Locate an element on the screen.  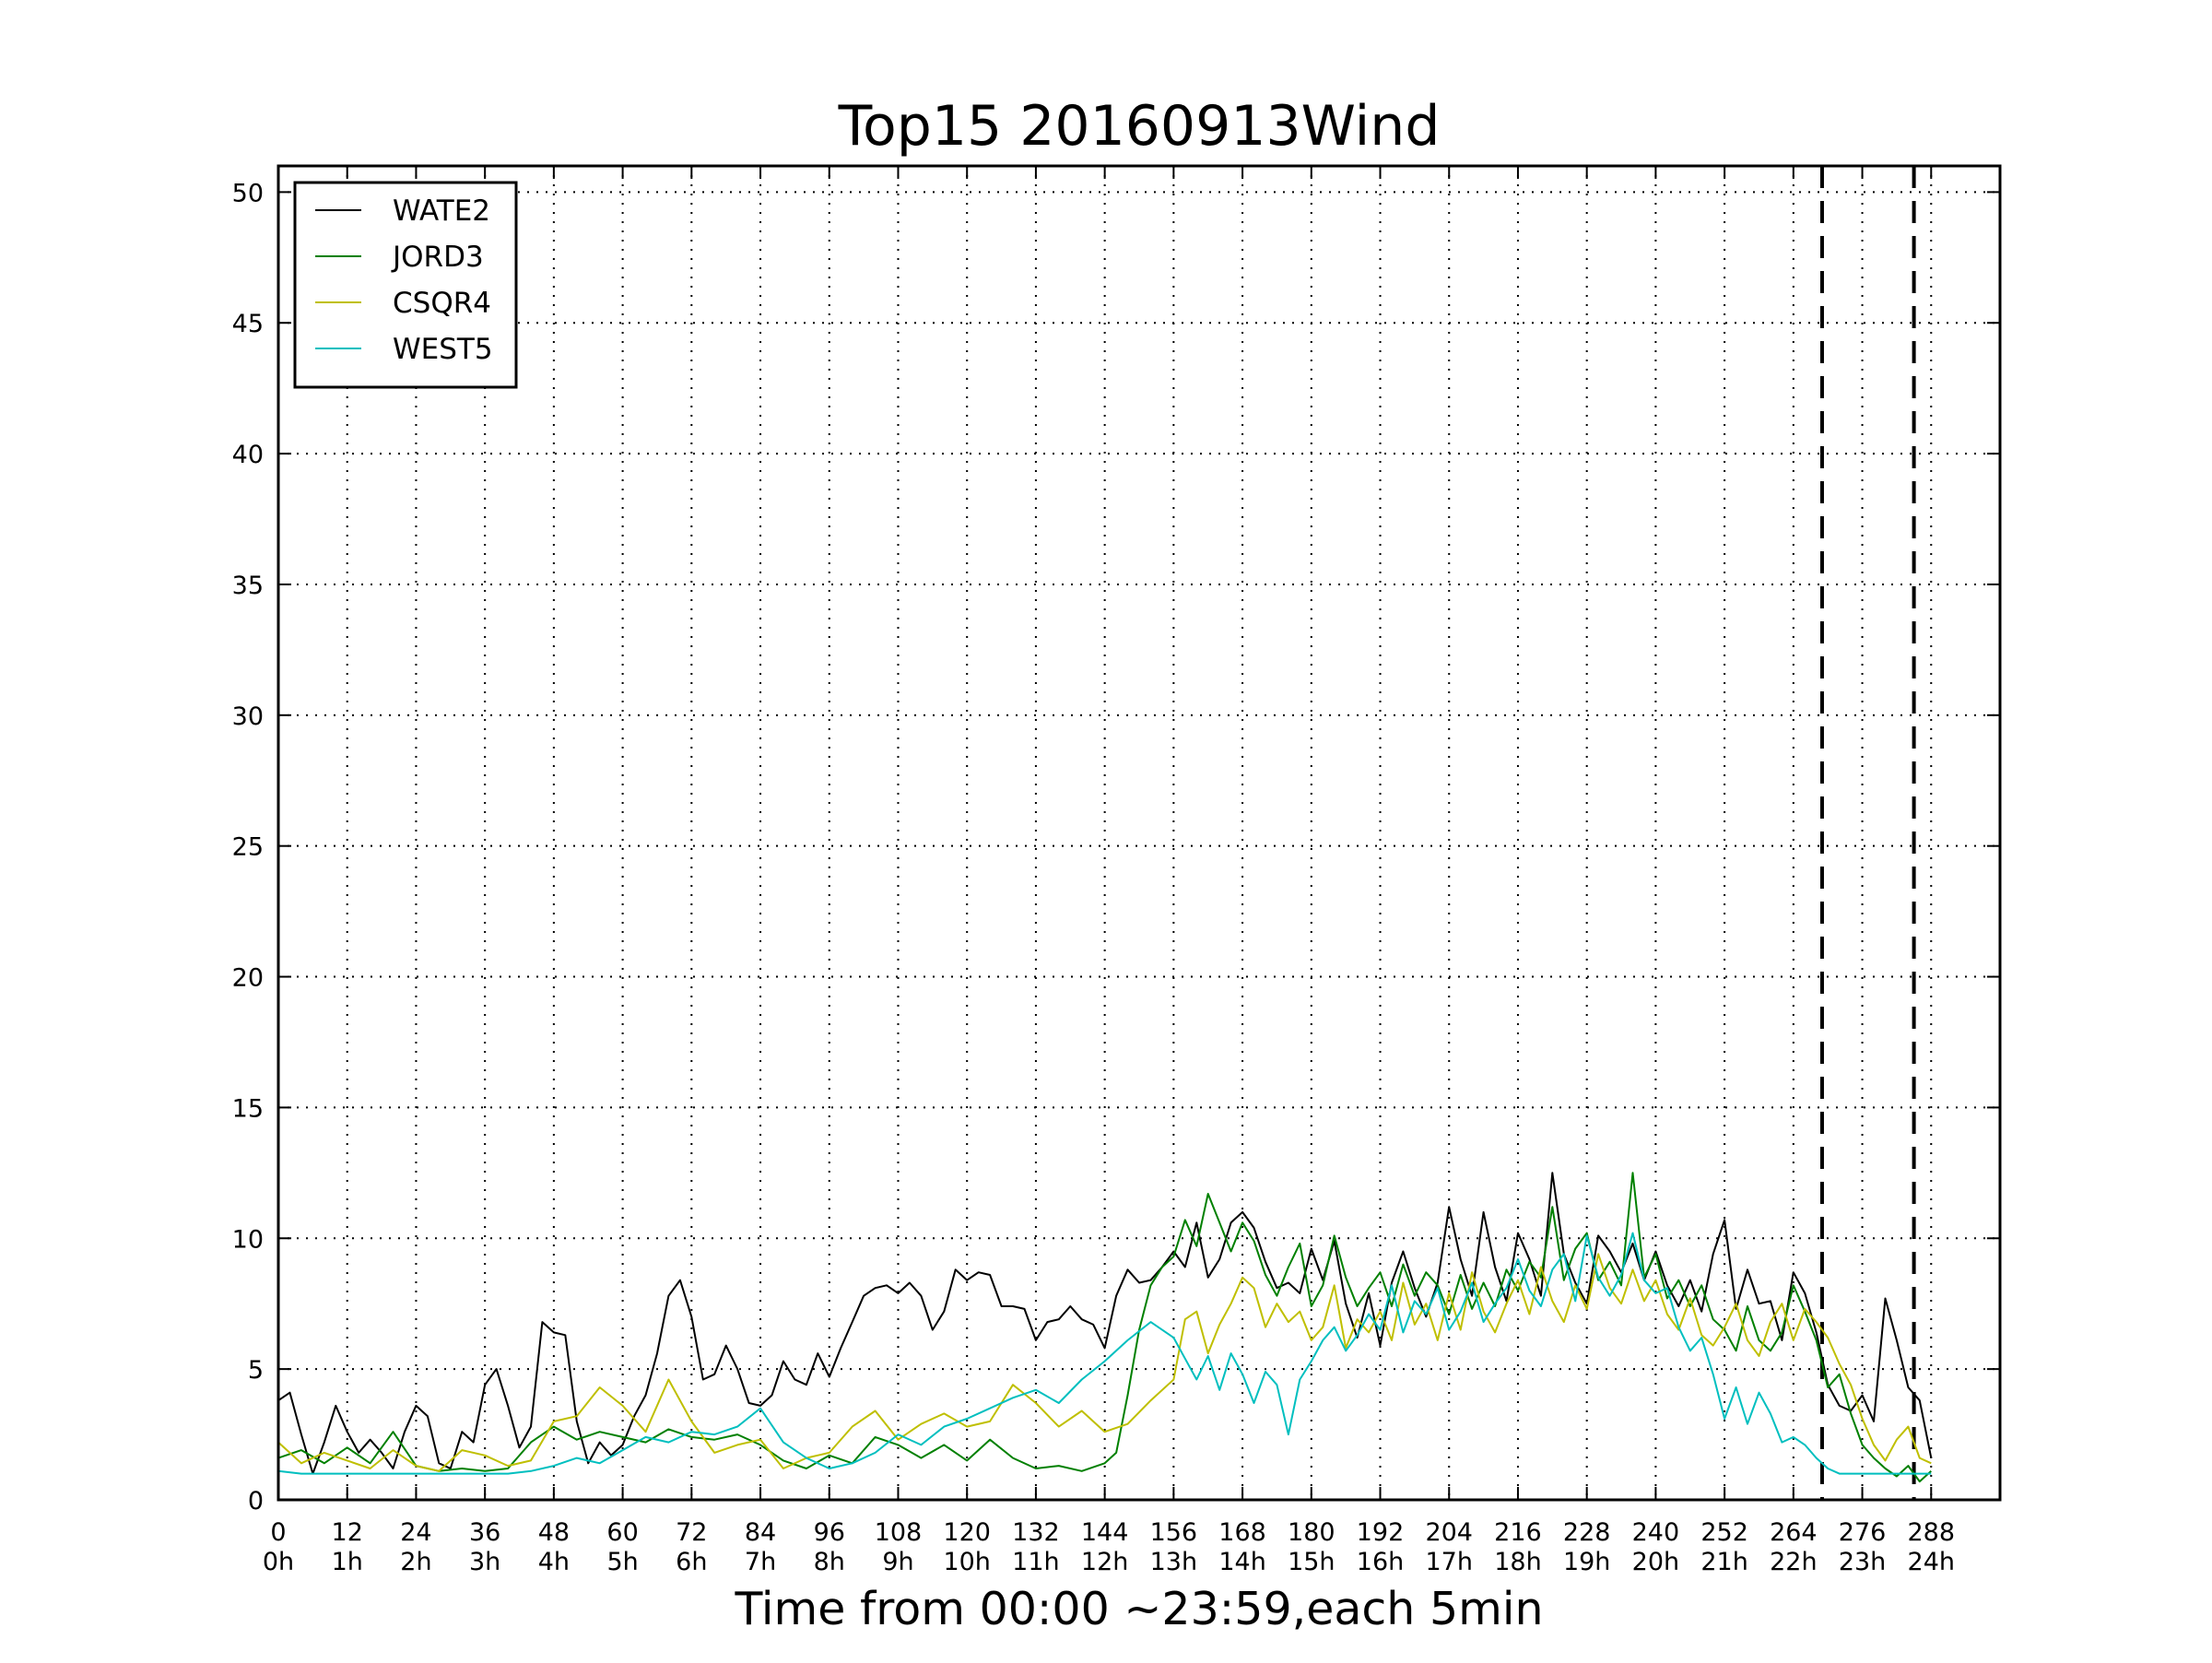
x-tick-hour-label: 24h is located at coordinates (1931, 1562).